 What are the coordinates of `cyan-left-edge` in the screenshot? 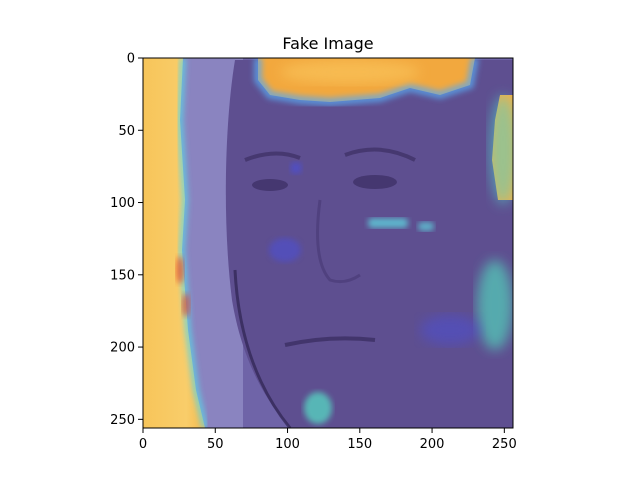 It's located at (192, 243).